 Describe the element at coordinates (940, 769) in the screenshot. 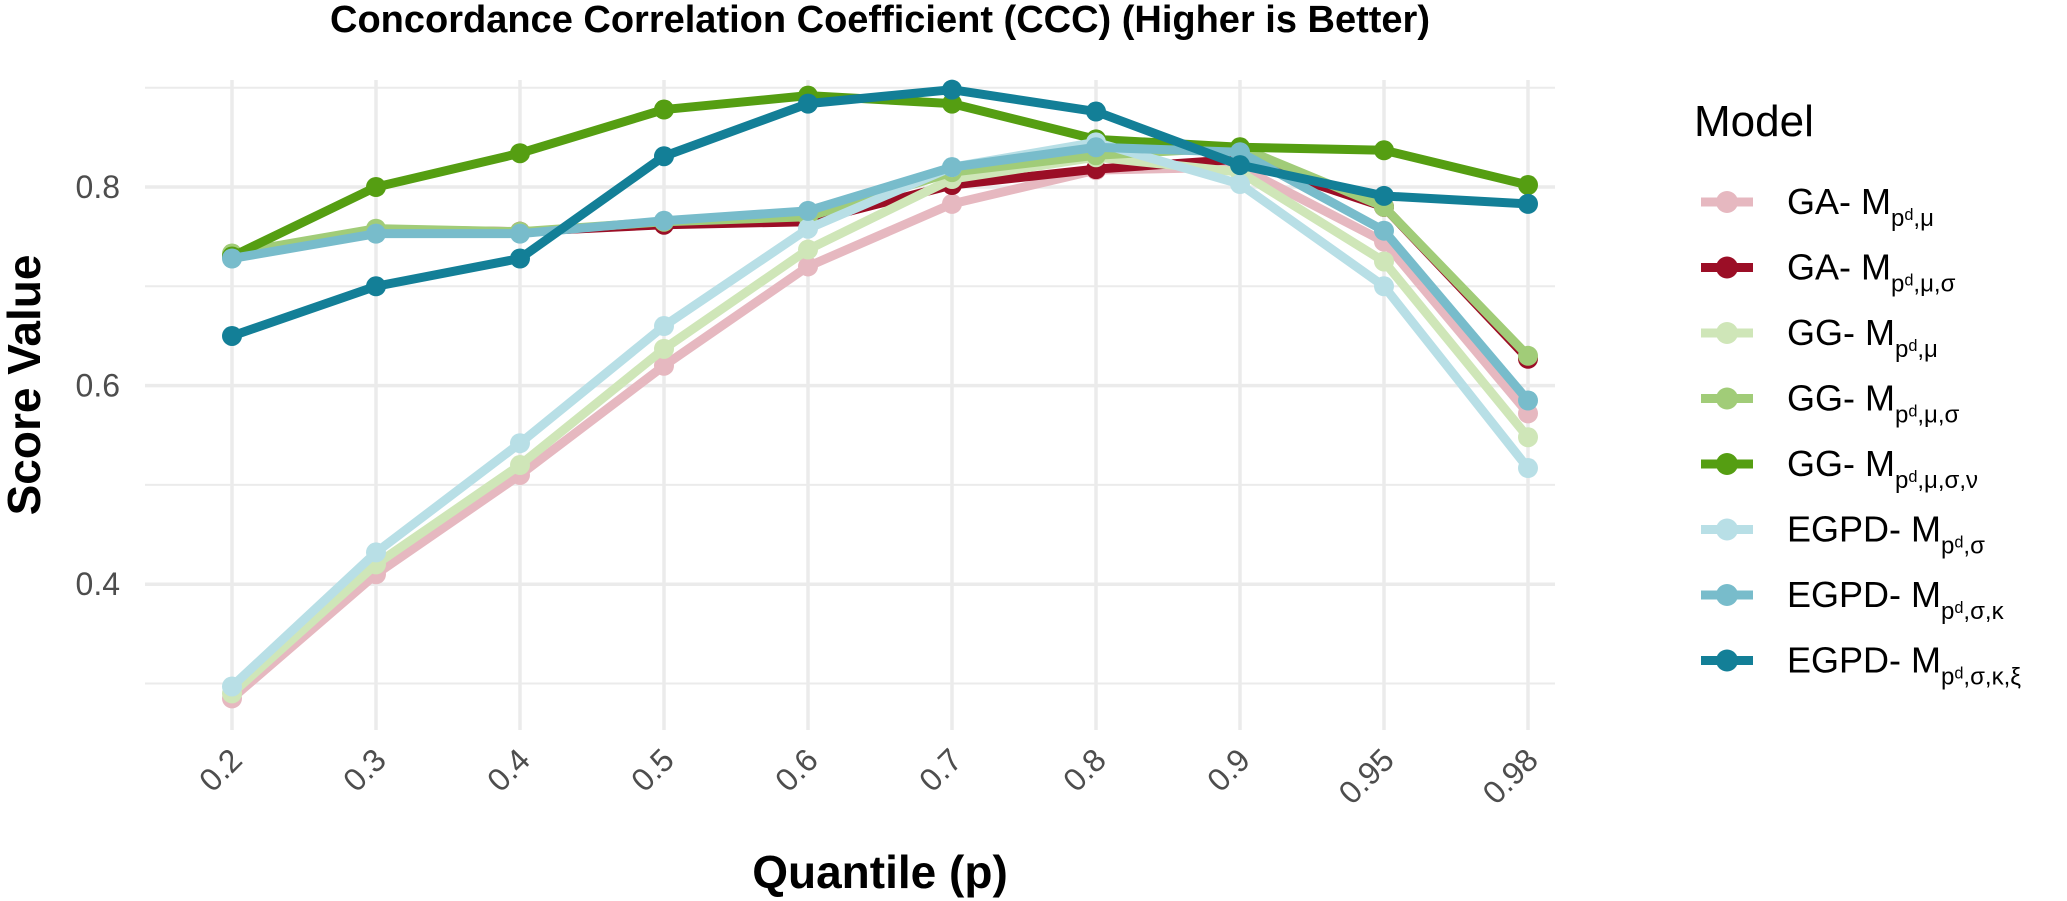

I see `x-tick-label: 0.7` at that location.